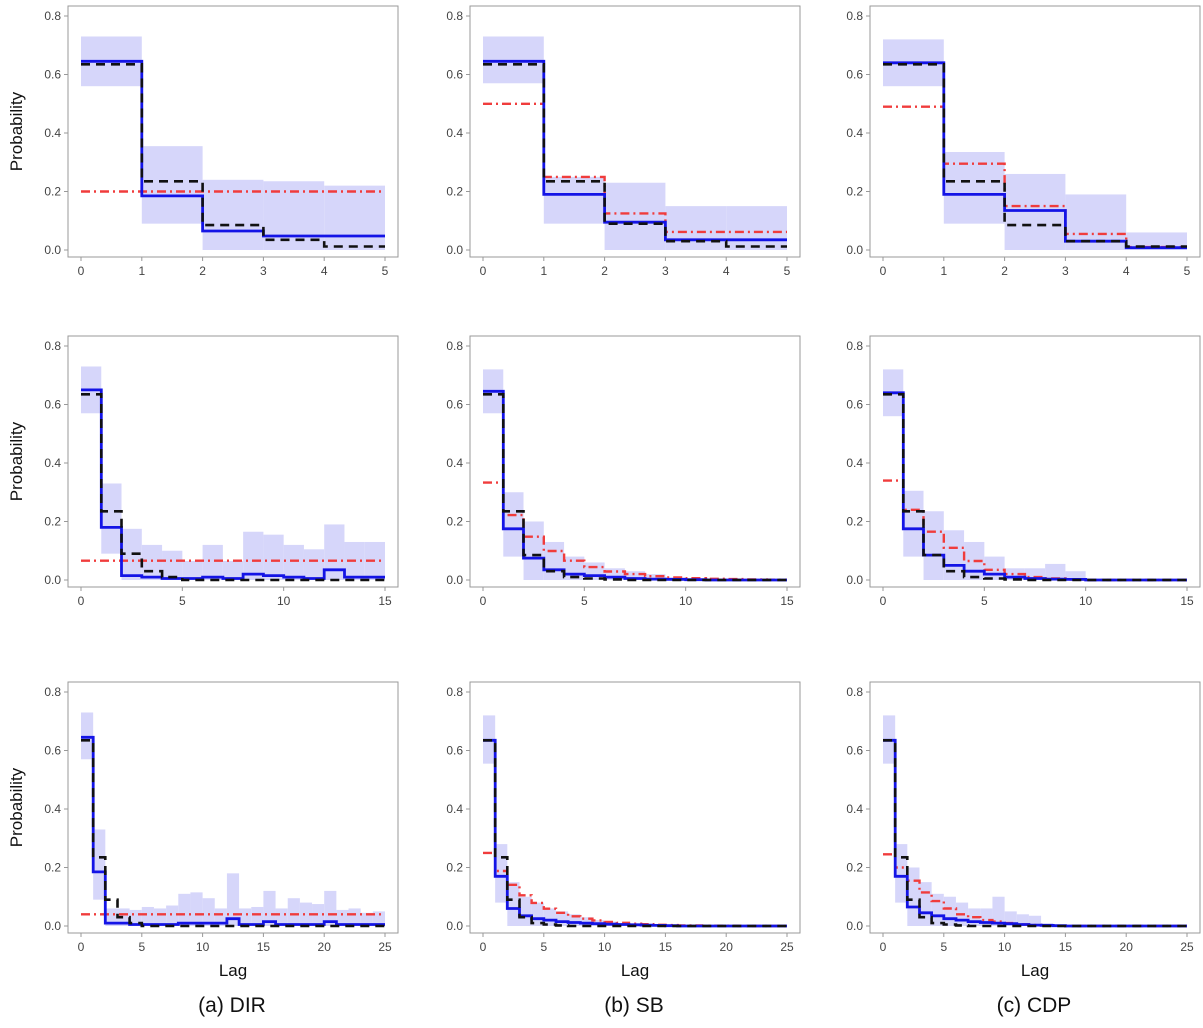 The height and width of the screenshot is (1028, 1203). What do you see at coordinates (1065, 271) in the screenshot?
I see `x-tick-label: 3` at bounding box center [1065, 271].